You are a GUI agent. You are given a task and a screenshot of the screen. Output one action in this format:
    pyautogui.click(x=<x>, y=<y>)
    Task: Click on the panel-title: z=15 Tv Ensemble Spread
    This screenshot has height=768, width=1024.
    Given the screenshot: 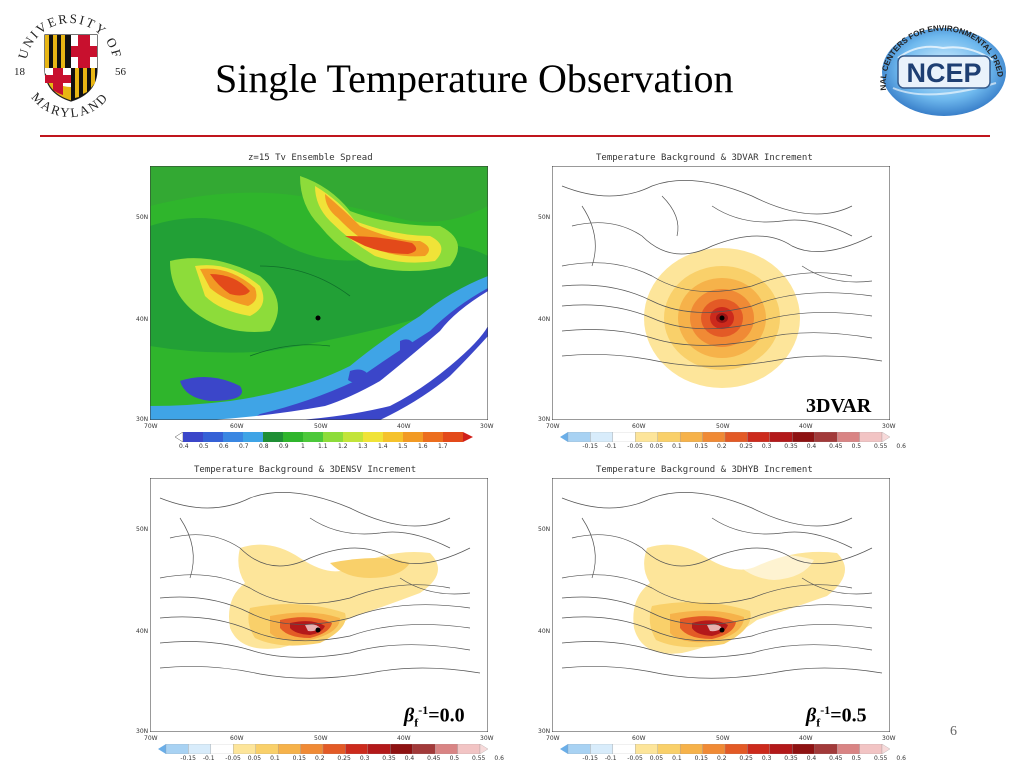 What is the action you would take?
    pyautogui.click(x=310, y=158)
    